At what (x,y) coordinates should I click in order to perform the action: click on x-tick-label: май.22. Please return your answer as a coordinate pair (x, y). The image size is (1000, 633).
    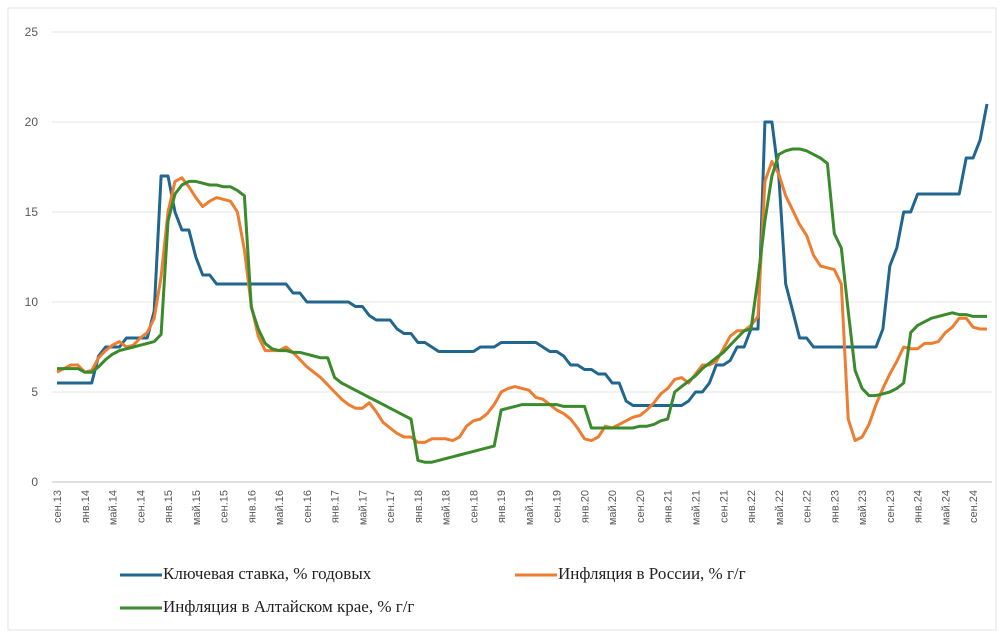
    Looking at the image, I should click on (780, 507).